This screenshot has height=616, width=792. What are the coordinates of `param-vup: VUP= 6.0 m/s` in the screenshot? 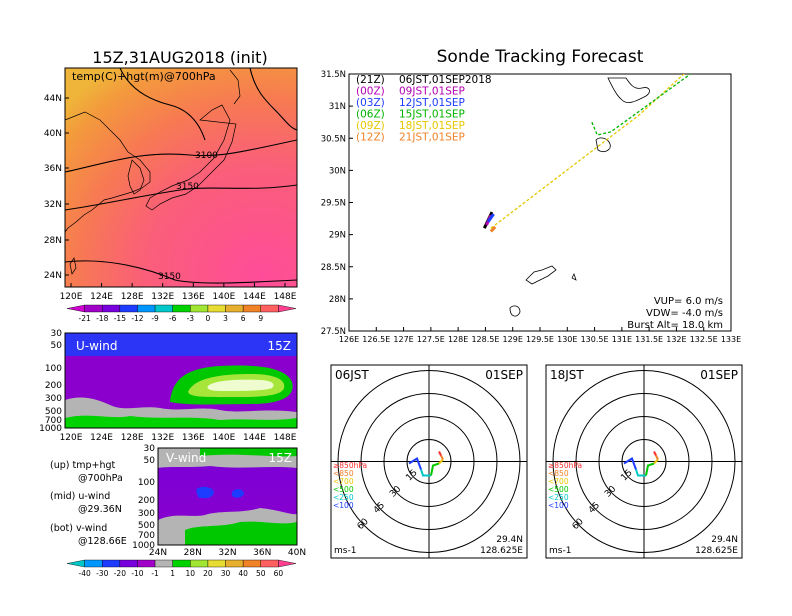 It's located at (688, 301).